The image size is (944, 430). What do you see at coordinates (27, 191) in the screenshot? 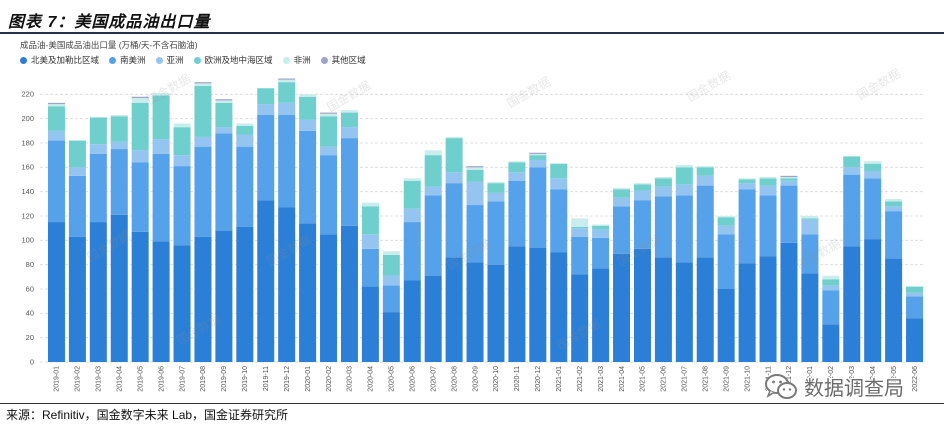
I see `y-tick-label: 140` at bounding box center [27, 191].